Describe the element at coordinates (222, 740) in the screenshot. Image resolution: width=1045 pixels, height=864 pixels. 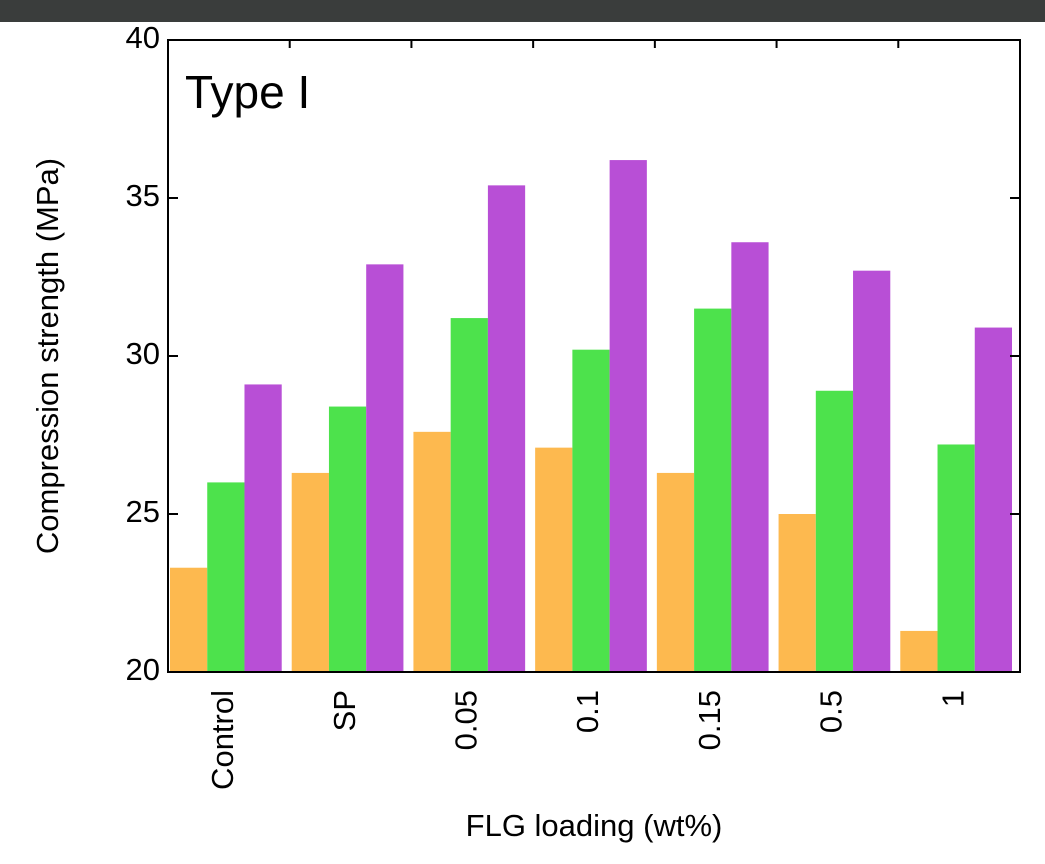
I see `x-tick-label: Control` at that location.